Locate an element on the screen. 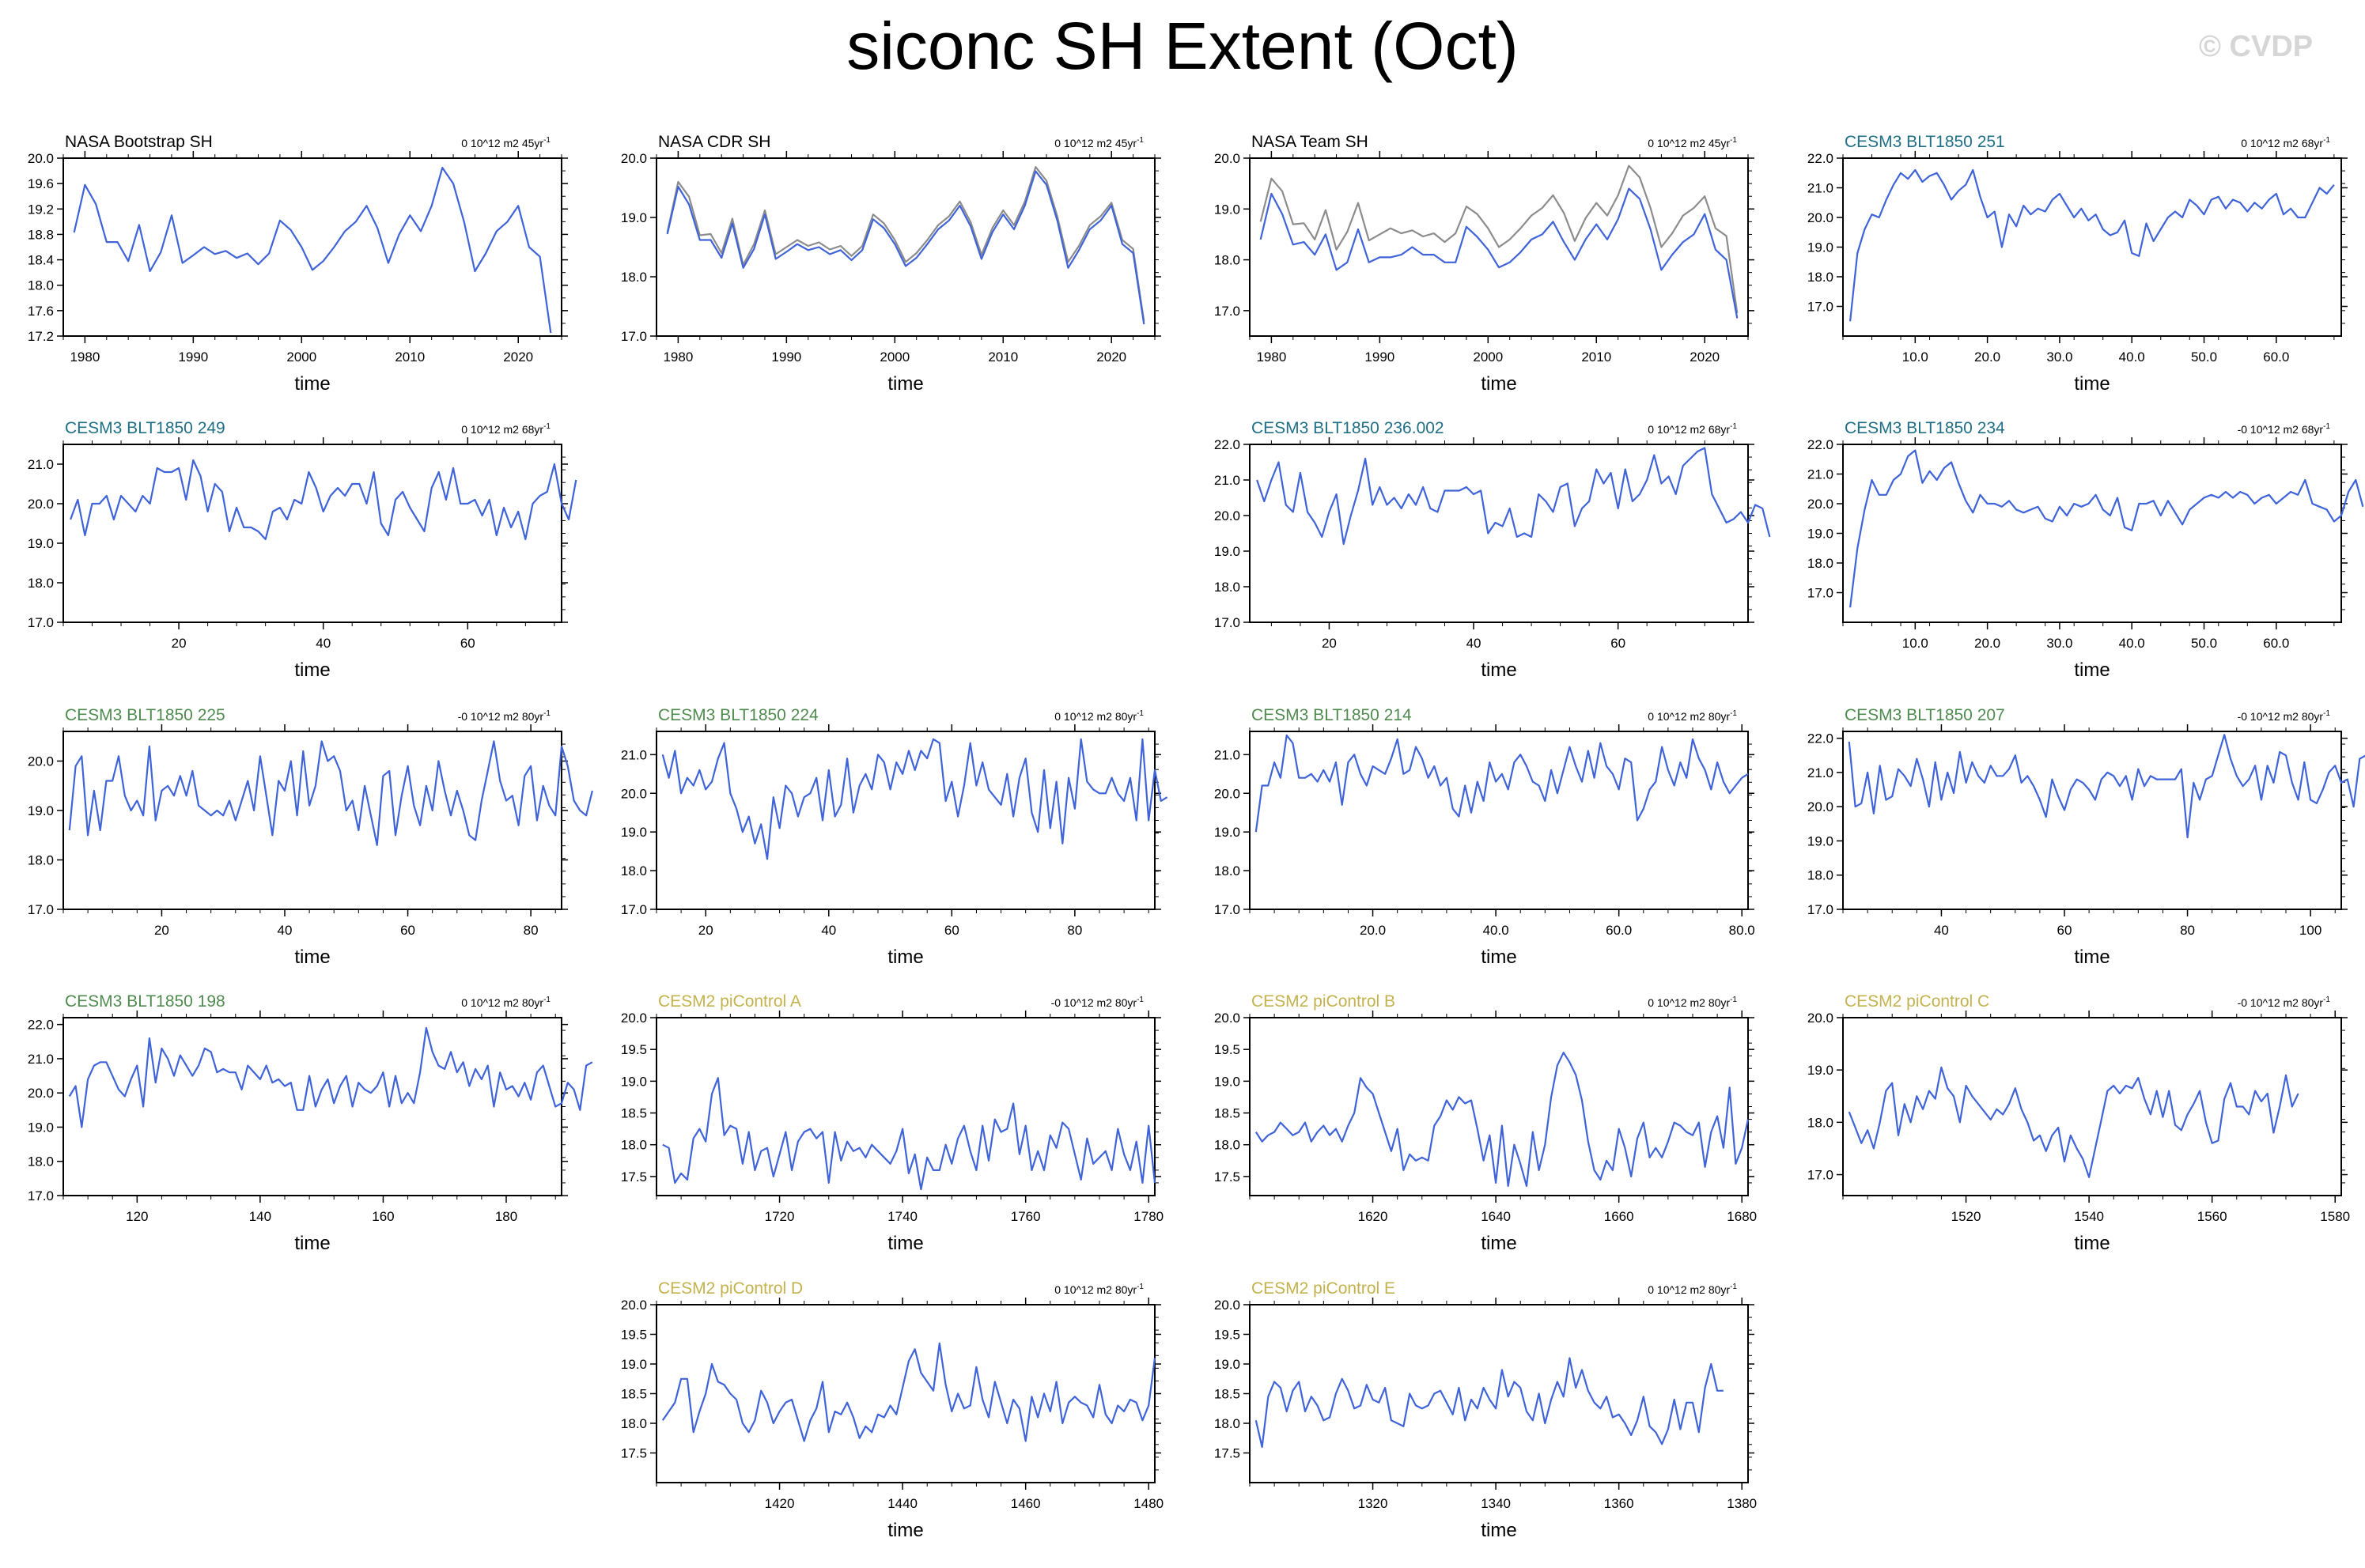  x-tick-label: 1320 is located at coordinates (1373, 1503).